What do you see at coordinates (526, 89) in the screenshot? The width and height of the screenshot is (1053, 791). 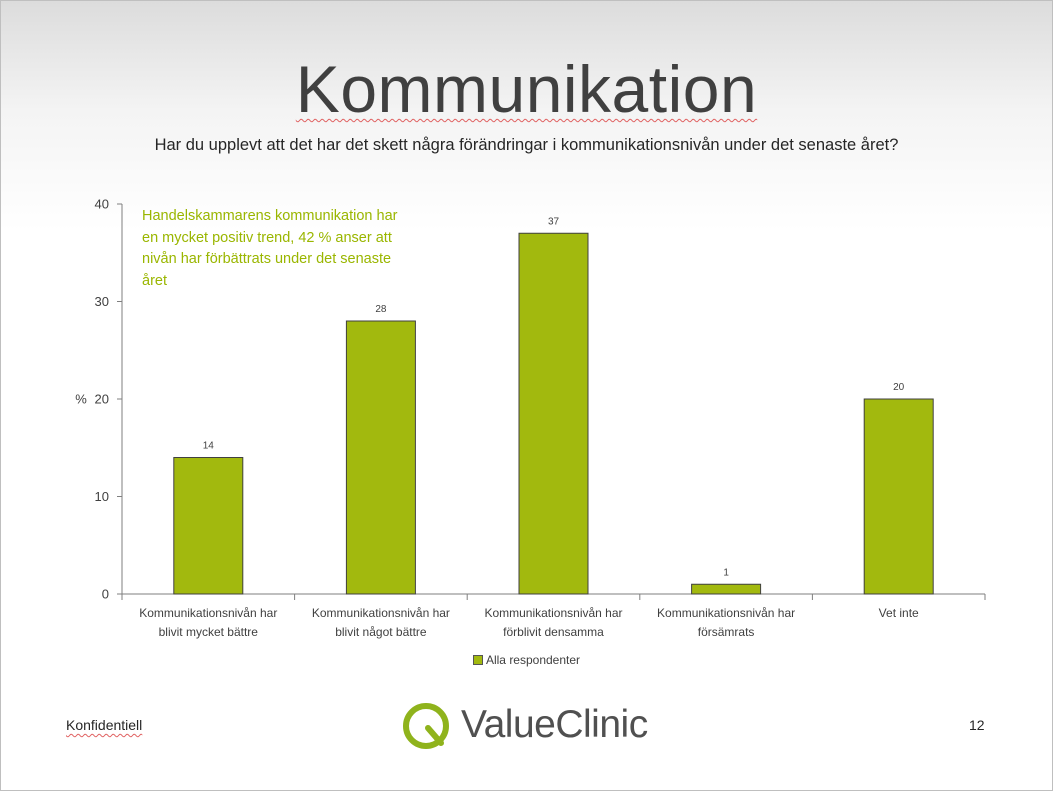 I see `slide-title: Kommunikation` at bounding box center [526, 89].